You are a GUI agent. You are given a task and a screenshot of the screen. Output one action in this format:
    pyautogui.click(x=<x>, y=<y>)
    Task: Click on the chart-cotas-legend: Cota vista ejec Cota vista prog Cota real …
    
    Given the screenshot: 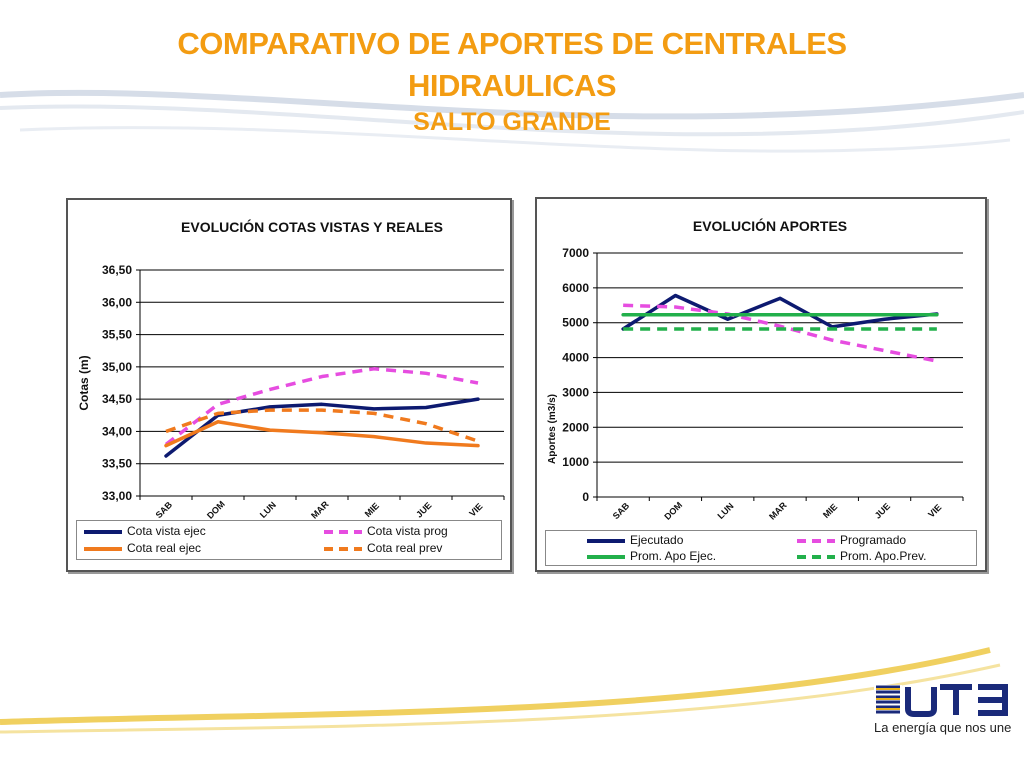 What is the action you would take?
    pyautogui.click(x=289, y=540)
    